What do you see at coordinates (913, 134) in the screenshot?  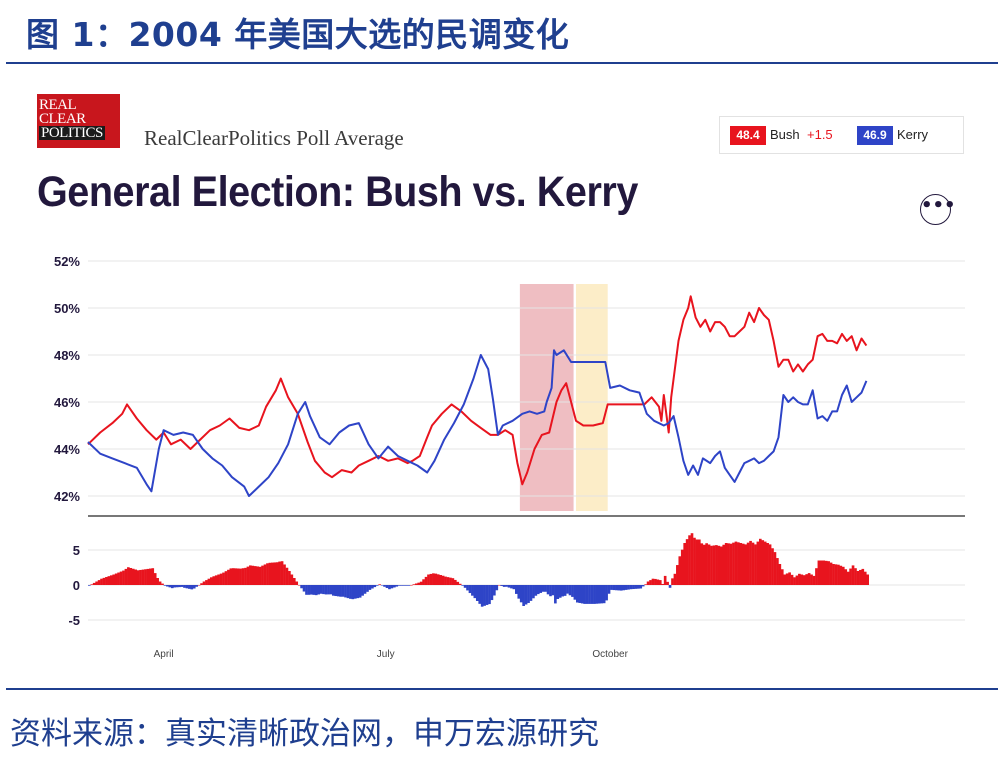 I see `kerry-legend-name: Kerry` at bounding box center [913, 134].